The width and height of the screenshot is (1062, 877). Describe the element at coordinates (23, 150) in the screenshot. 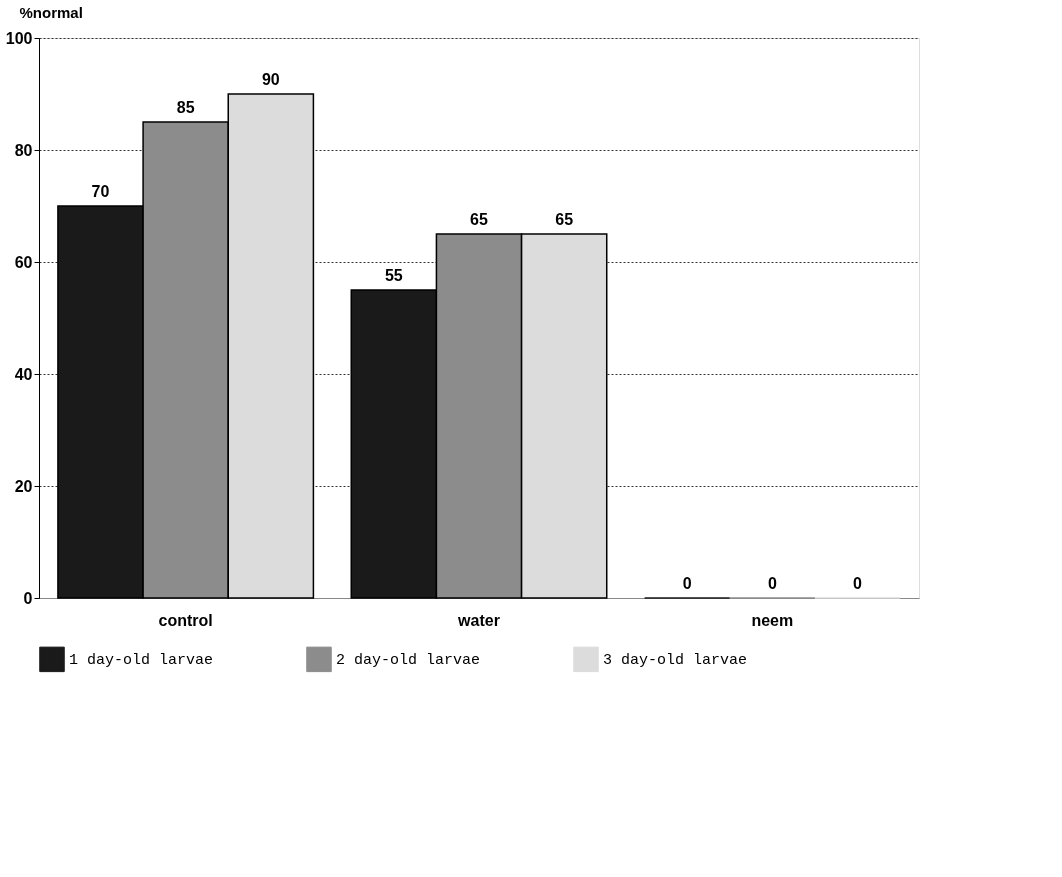

I see `y-tick-label: 80` at that location.